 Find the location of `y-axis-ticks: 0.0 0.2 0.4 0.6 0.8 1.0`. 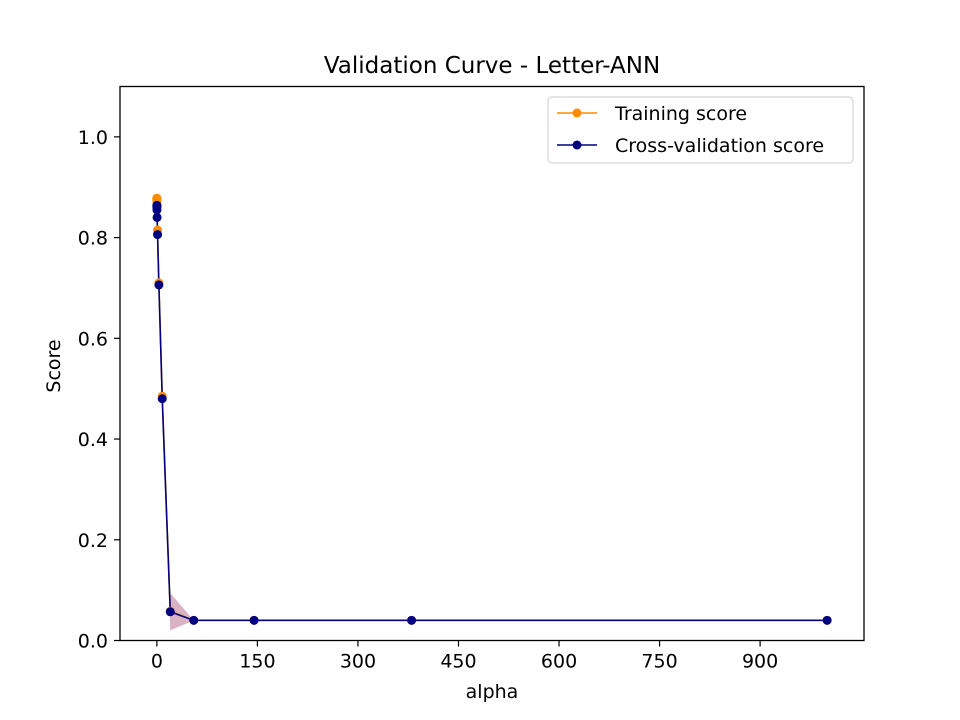

y-axis-ticks: 0.0 0.2 0.4 0.6 0.8 1.0 is located at coordinates (99, 390).